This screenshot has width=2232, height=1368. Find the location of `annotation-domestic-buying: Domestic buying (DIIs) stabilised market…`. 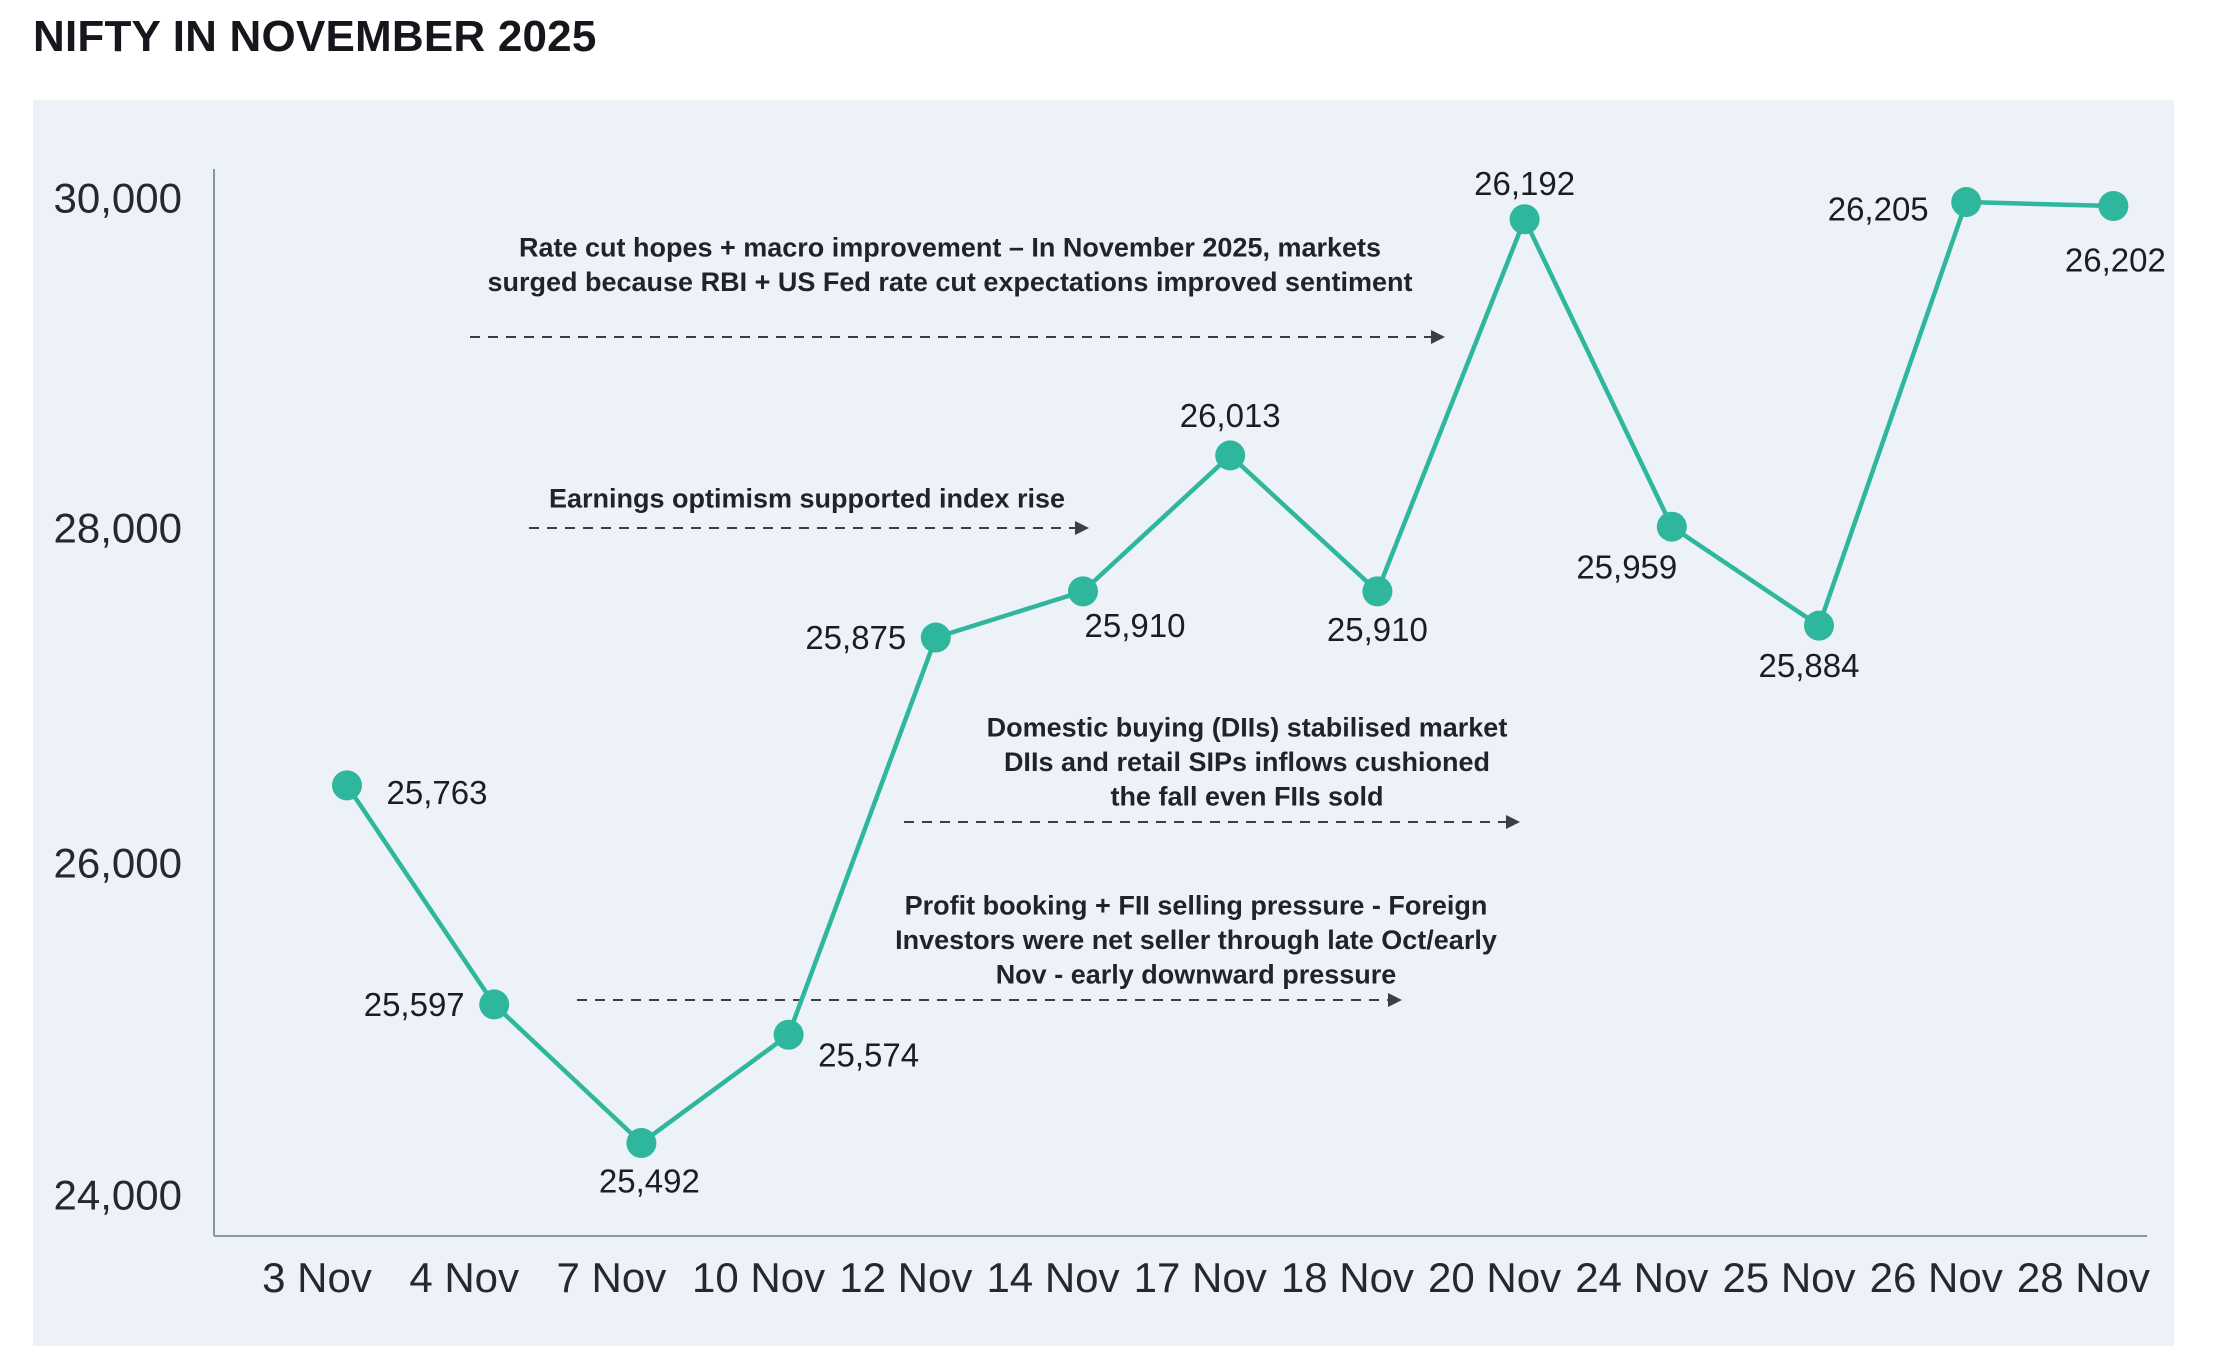

annotation-domestic-buying: Domestic buying (DIIs) stabilised market… is located at coordinates (1212, 770).